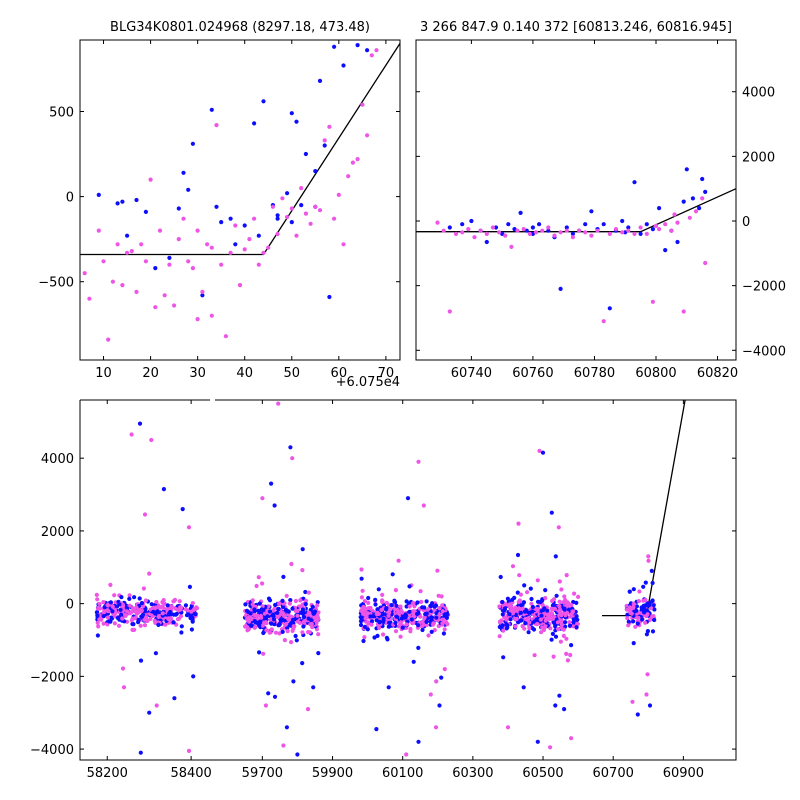 The height and width of the screenshot is (800, 800). Describe the element at coordinates (402, 773) in the screenshot. I see `panel-bottom-xtick-label: 60100` at that location.